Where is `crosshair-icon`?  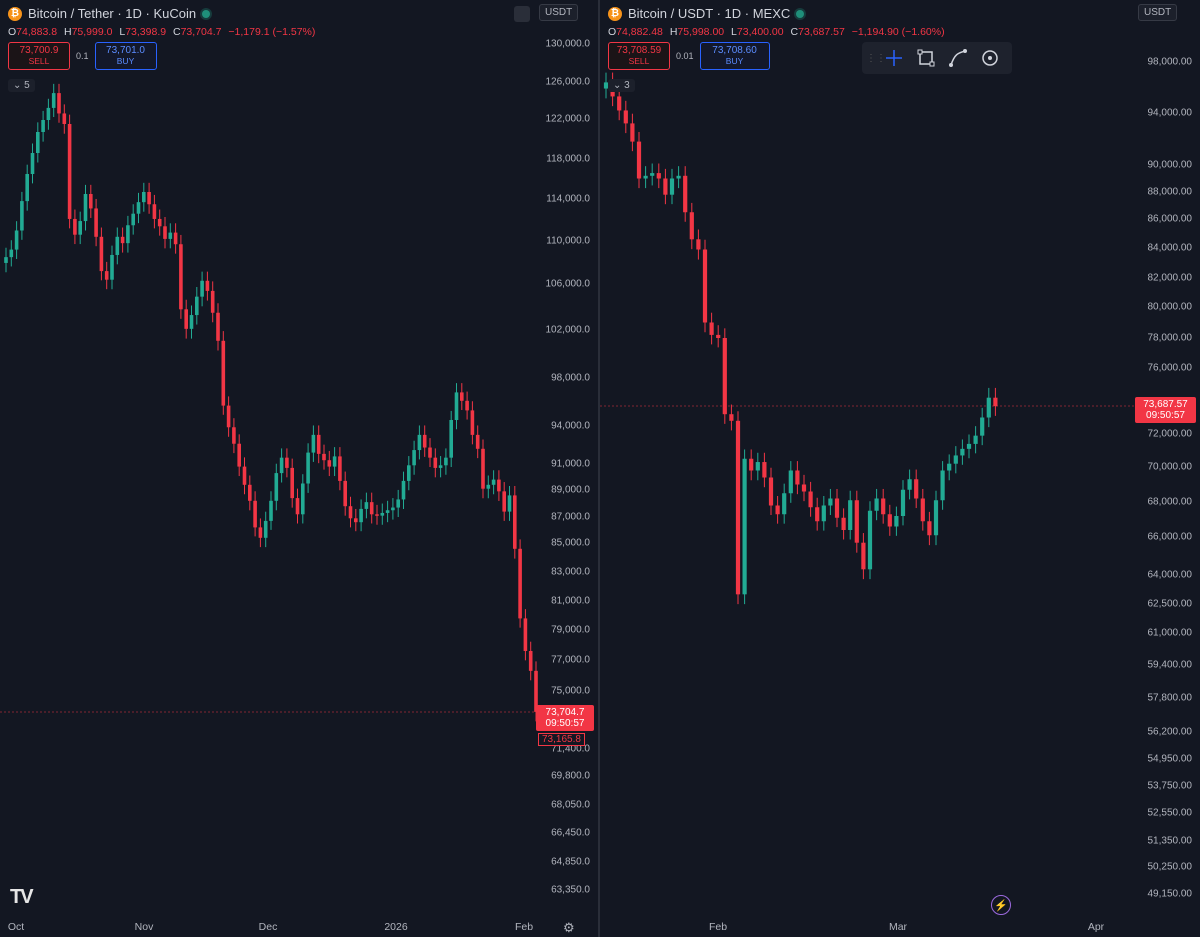
crosshair-icon is located at coordinates (894, 58).